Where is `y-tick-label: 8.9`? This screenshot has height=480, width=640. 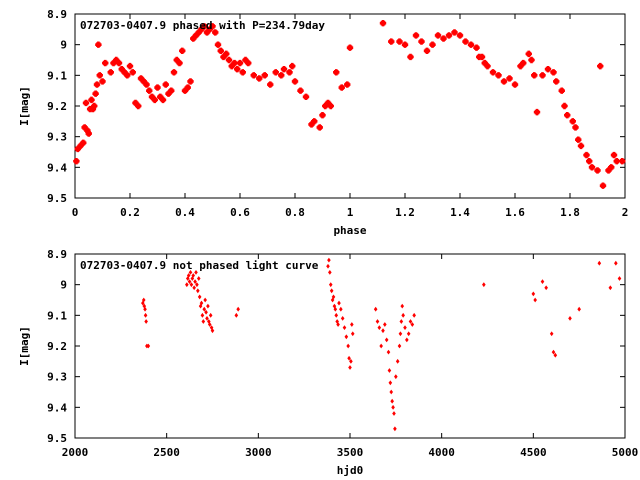 y-tick-label: 8.9 is located at coordinates (57, 14).